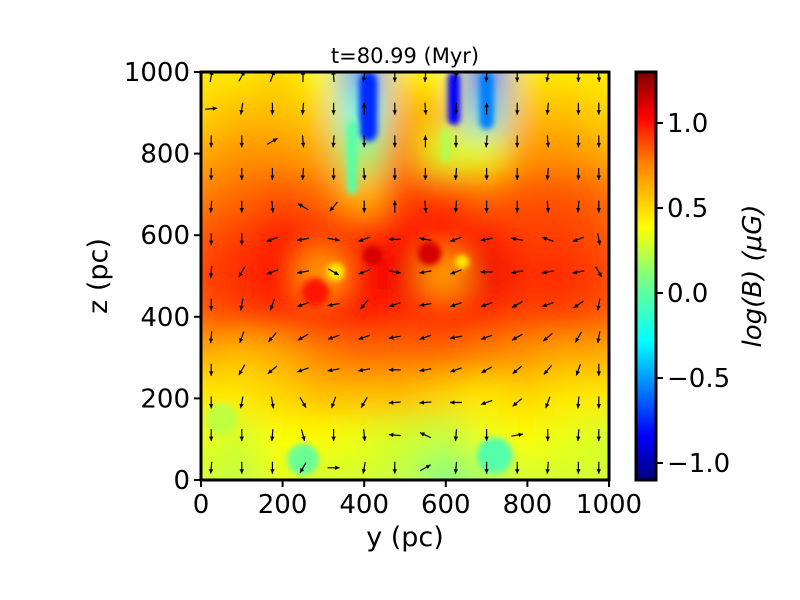 The height and width of the screenshot is (600, 800). I want to click on y-tick-label: 0, so click(181, 481).